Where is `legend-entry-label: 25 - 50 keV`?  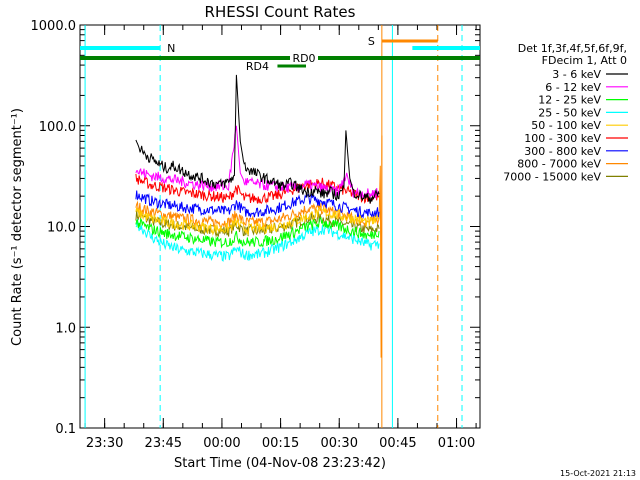 legend-entry-label: 25 - 50 keV is located at coordinates (569, 112).